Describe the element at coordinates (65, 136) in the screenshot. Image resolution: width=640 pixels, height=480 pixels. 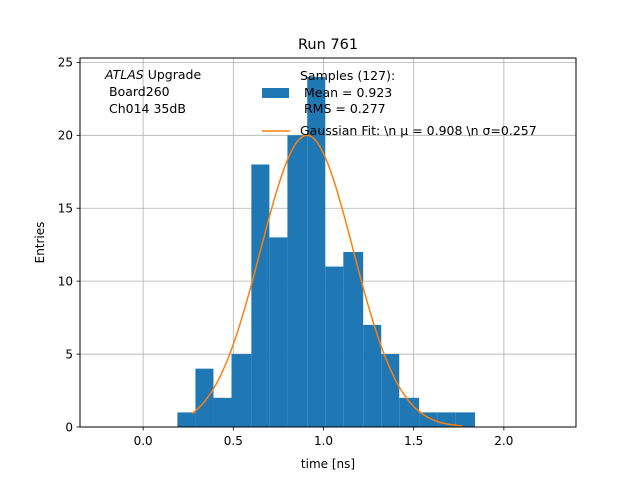
I see `y-tick-label: 20` at that location.